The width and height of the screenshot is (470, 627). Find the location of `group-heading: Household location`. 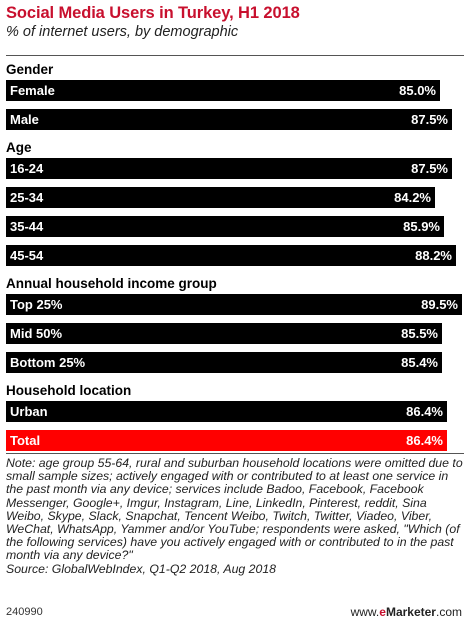

group-heading: Household location is located at coordinates (68, 390).